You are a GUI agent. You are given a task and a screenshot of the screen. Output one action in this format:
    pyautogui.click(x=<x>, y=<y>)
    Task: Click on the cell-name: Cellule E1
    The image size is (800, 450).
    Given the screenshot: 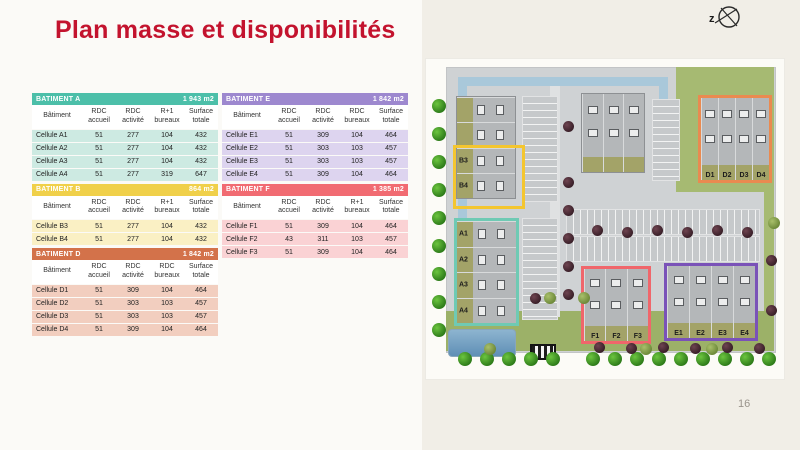 What is the action you would take?
    pyautogui.click(x=242, y=135)
    